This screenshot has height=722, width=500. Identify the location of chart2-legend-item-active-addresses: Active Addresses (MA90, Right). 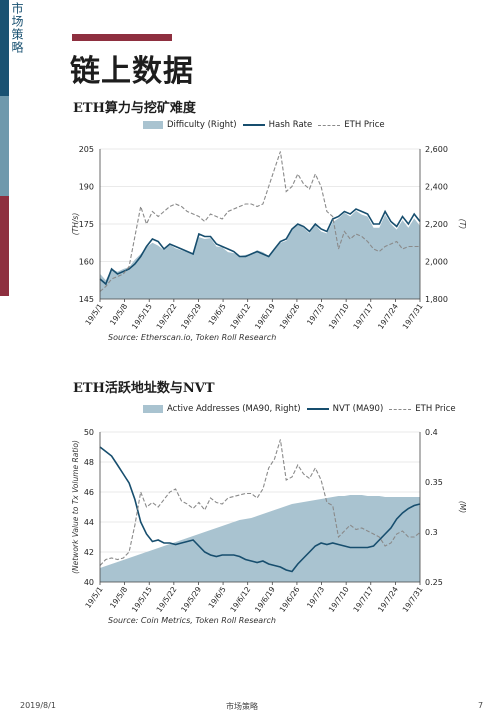
(222, 409).